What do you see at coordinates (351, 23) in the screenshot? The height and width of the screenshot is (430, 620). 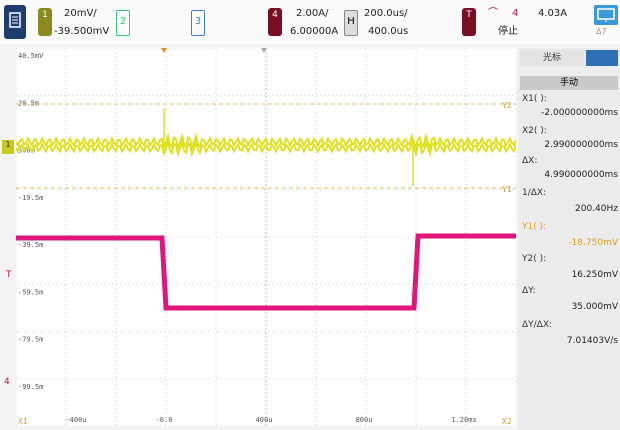 I see `timebase-button: H` at bounding box center [351, 23].